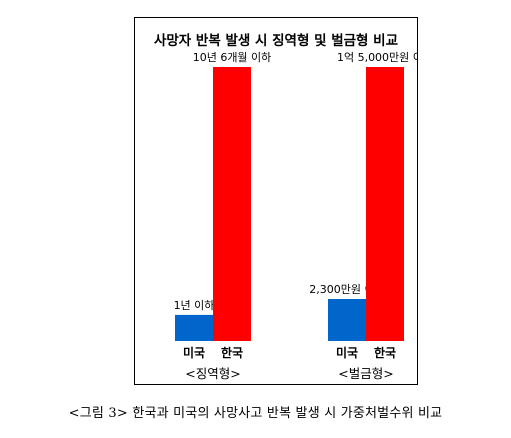 This screenshot has height=438, width=511. I want to click on data-label-g1-1: 1억 5,000만원 이하, so click(377, 57).